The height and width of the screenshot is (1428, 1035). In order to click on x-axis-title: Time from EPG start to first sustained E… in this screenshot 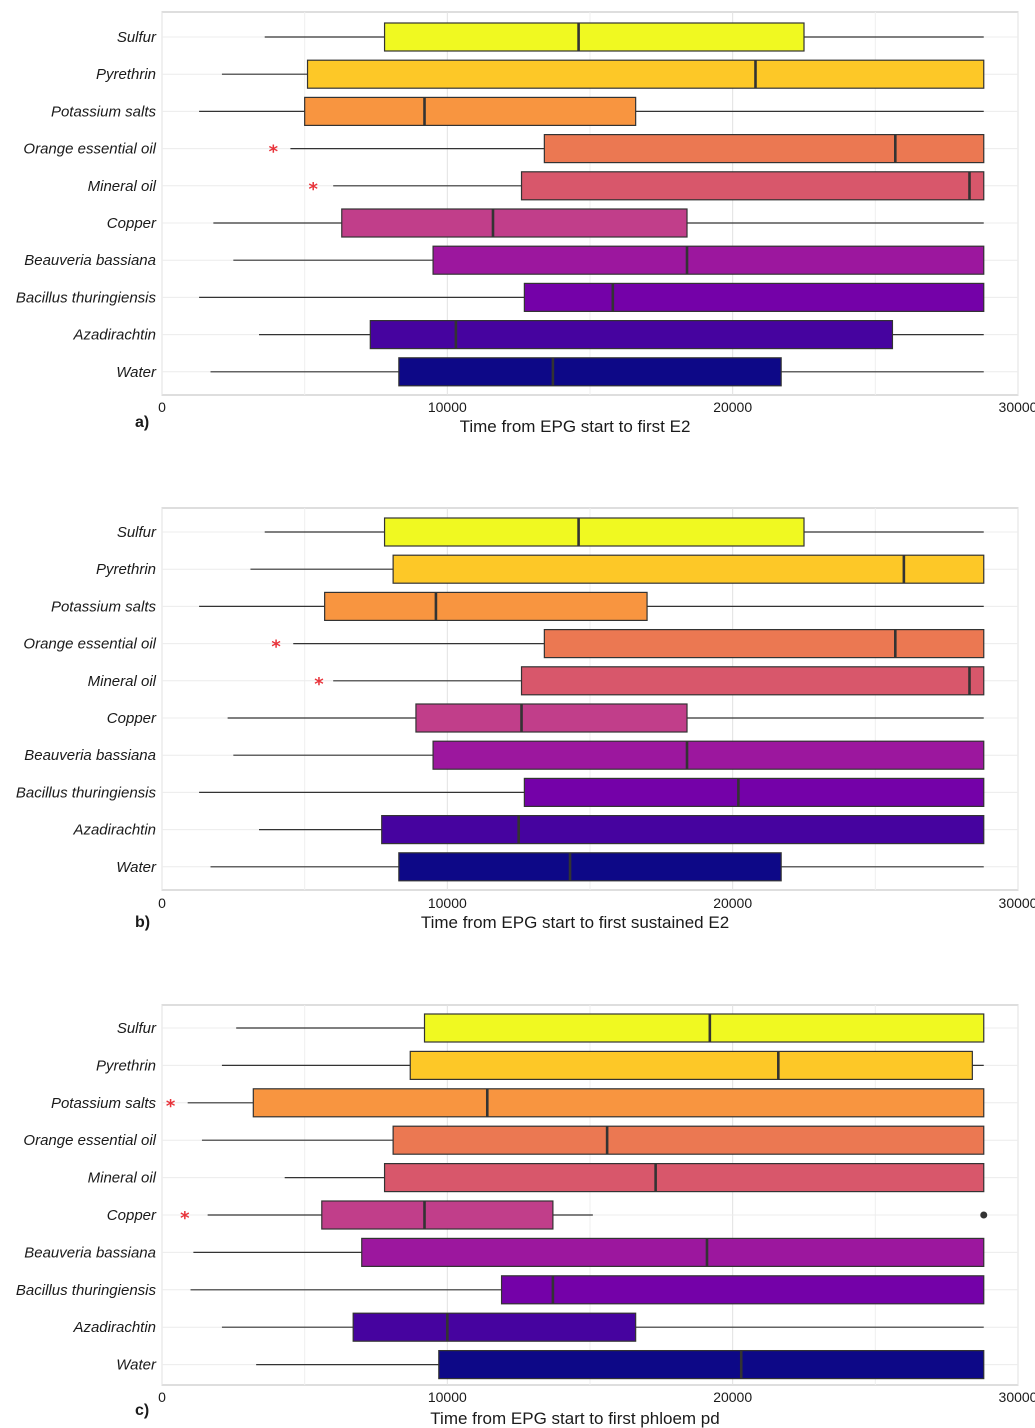, I will do `click(575, 922)`.